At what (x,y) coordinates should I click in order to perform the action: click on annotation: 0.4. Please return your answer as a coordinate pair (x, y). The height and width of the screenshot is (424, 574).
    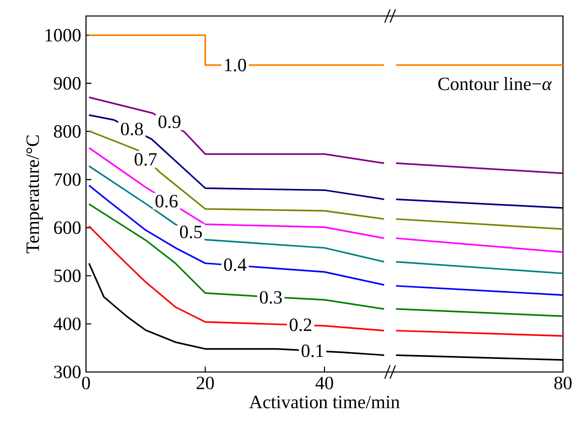
    Looking at the image, I should click on (235, 265).